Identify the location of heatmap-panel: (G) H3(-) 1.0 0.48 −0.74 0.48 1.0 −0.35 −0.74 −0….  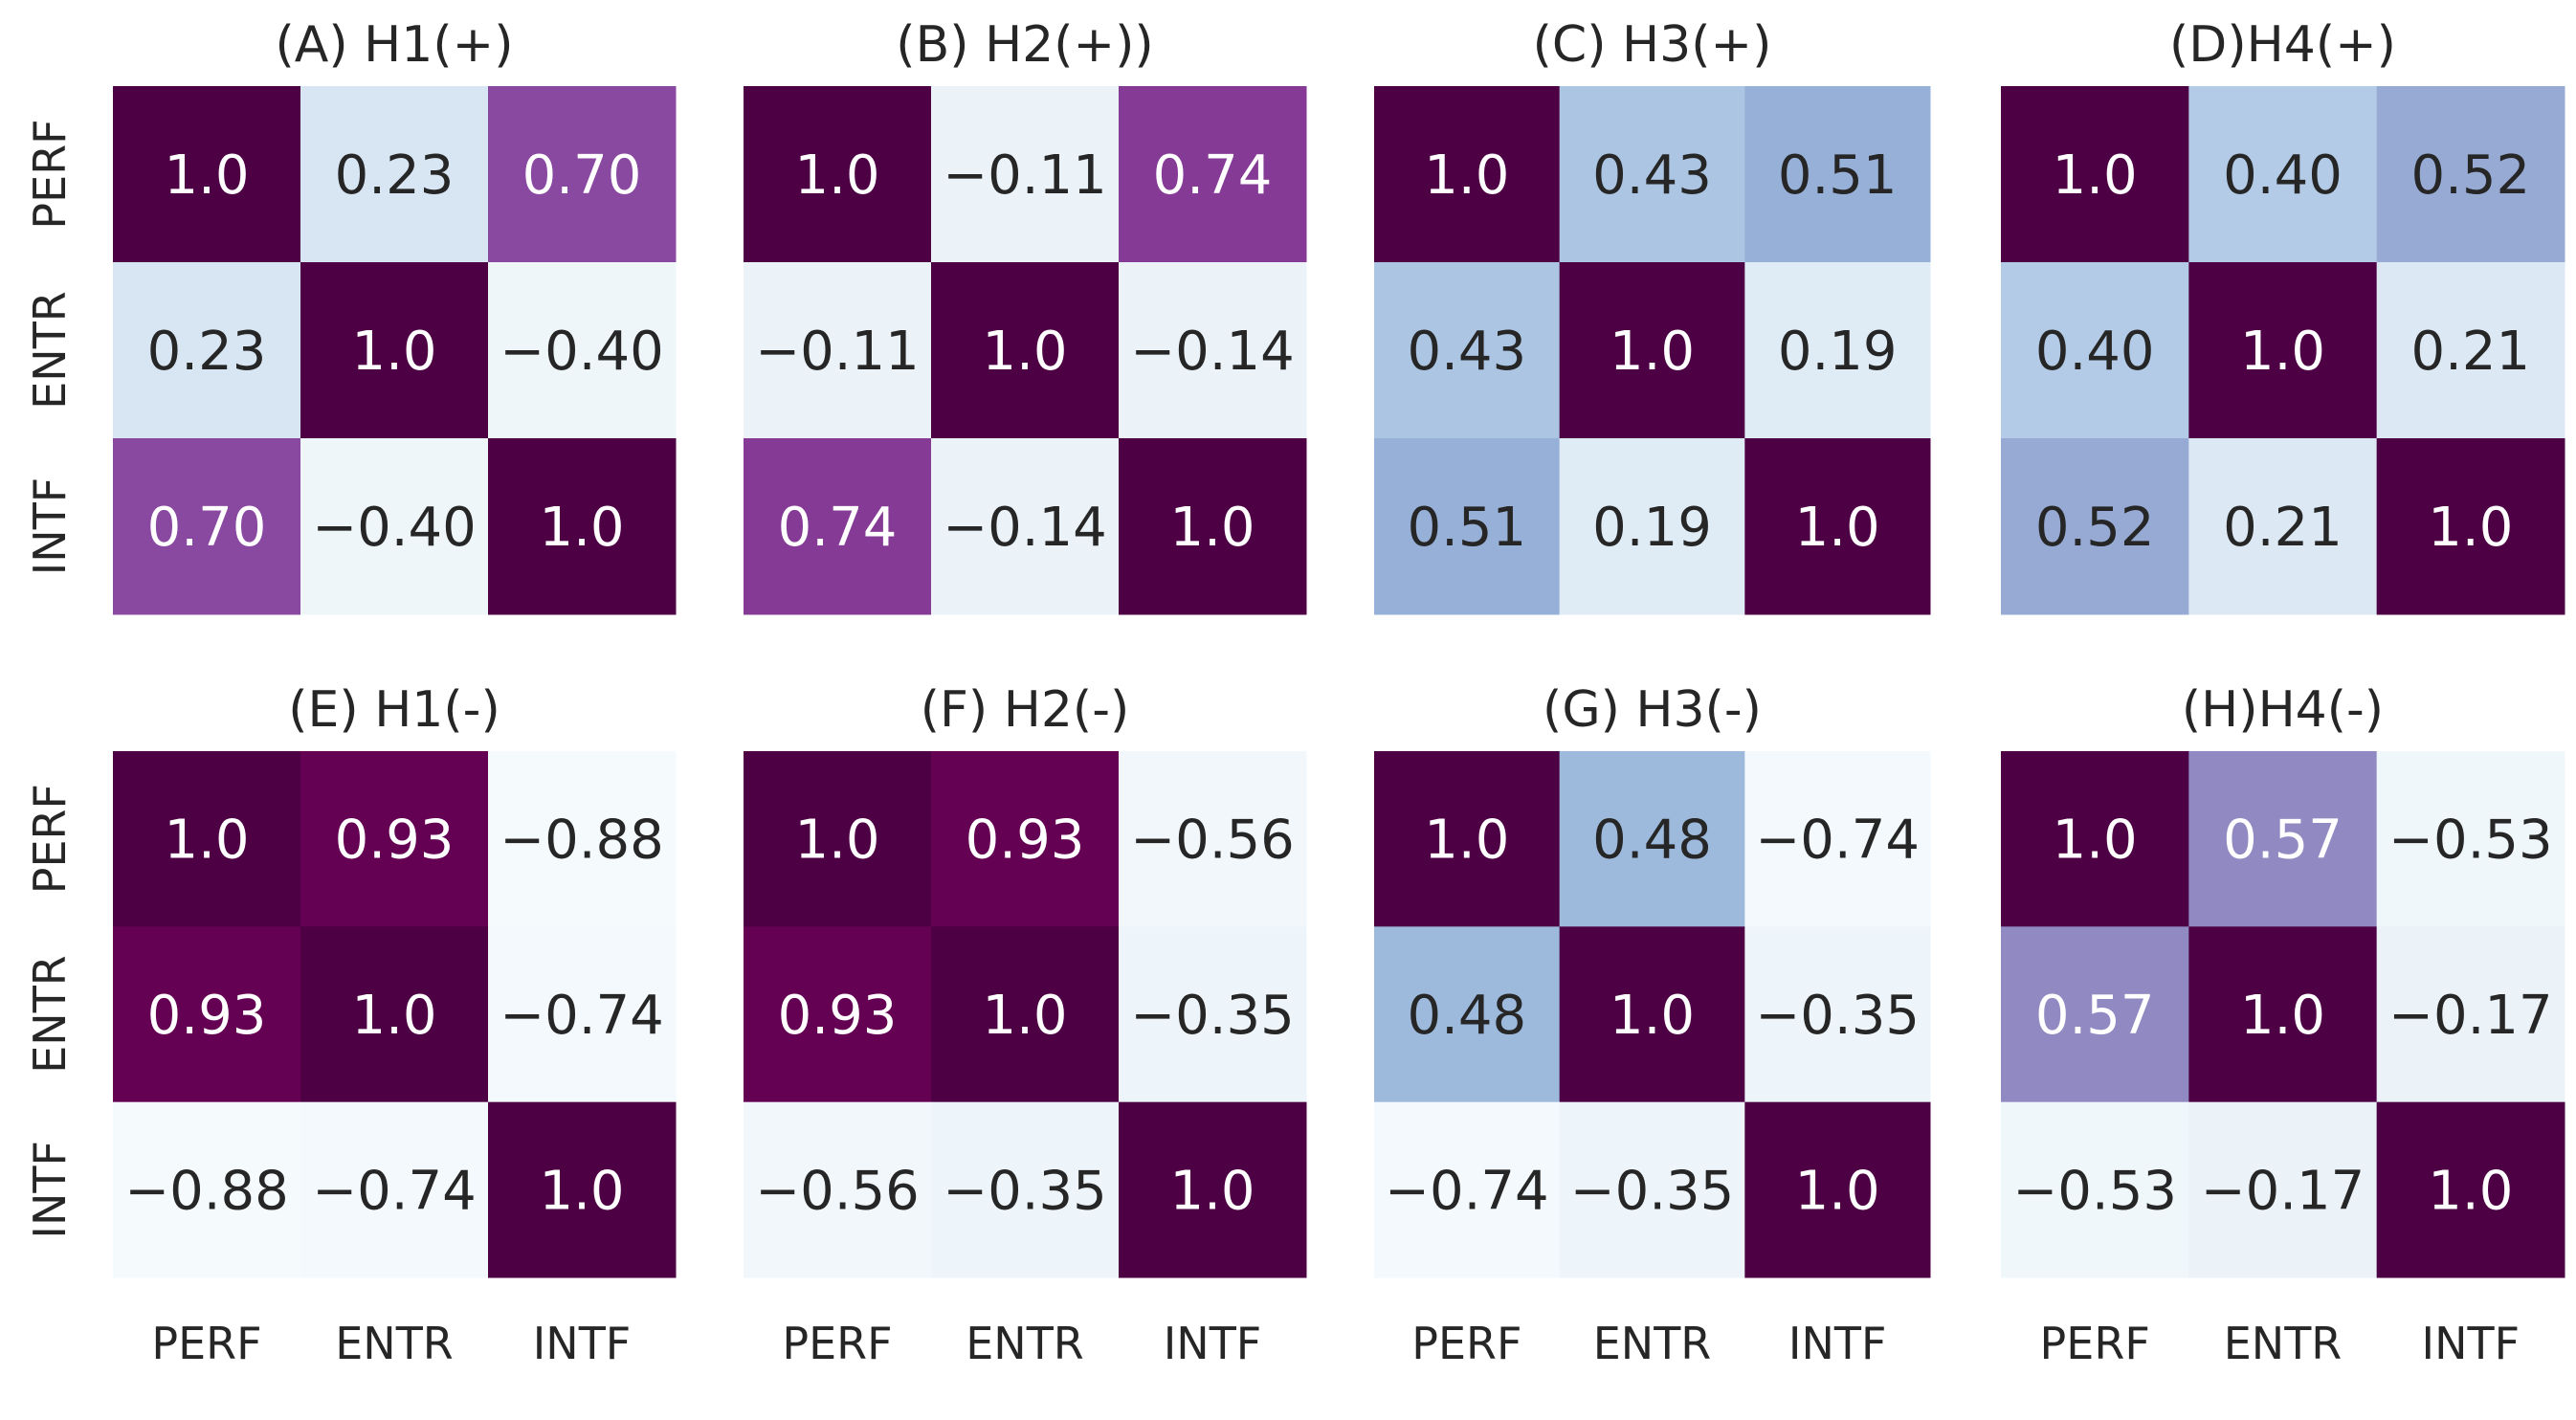
(1652, 979).